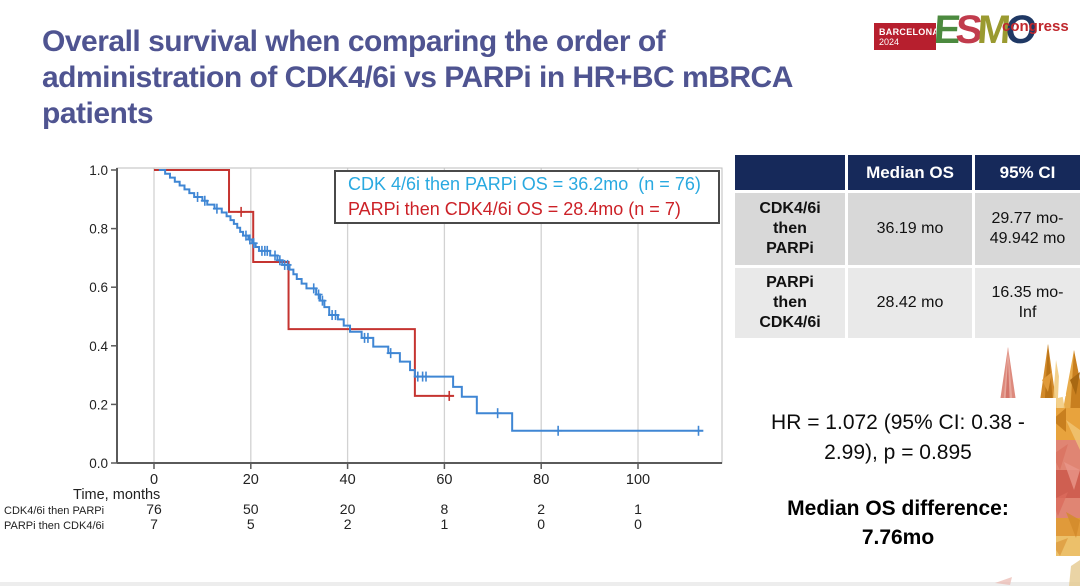  Describe the element at coordinates (540, 584) in the screenshot. I see `slide-bottom-edge` at that location.